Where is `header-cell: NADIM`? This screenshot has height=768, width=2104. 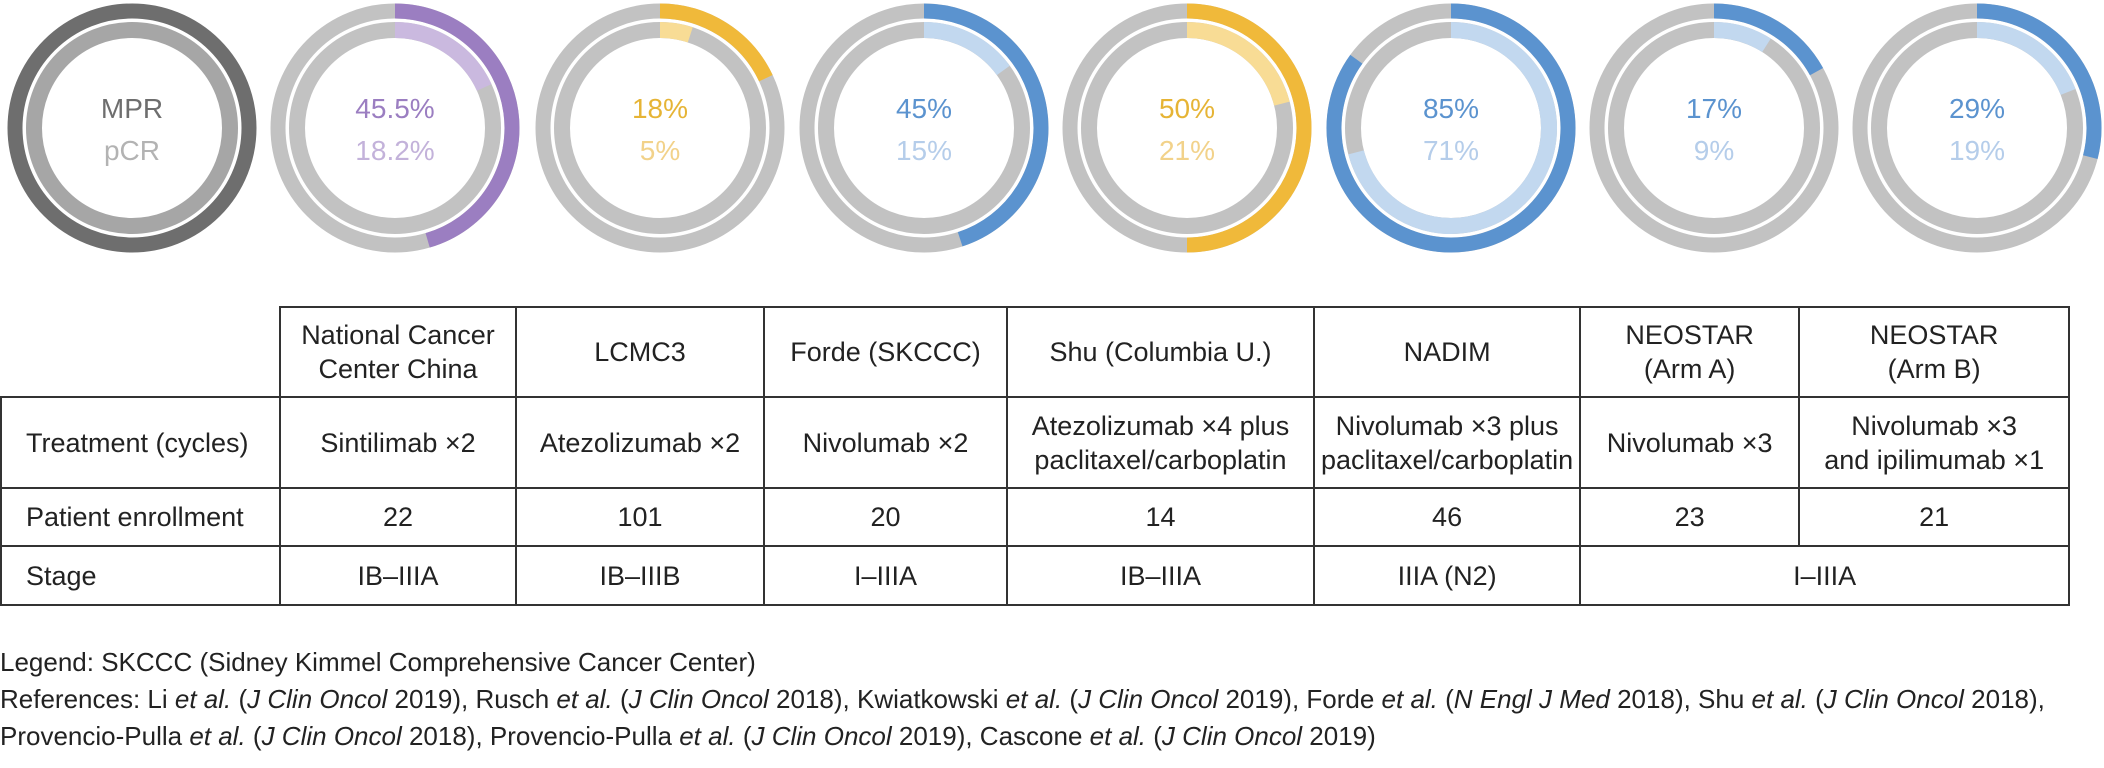 header-cell: NADIM is located at coordinates (1447, 352).